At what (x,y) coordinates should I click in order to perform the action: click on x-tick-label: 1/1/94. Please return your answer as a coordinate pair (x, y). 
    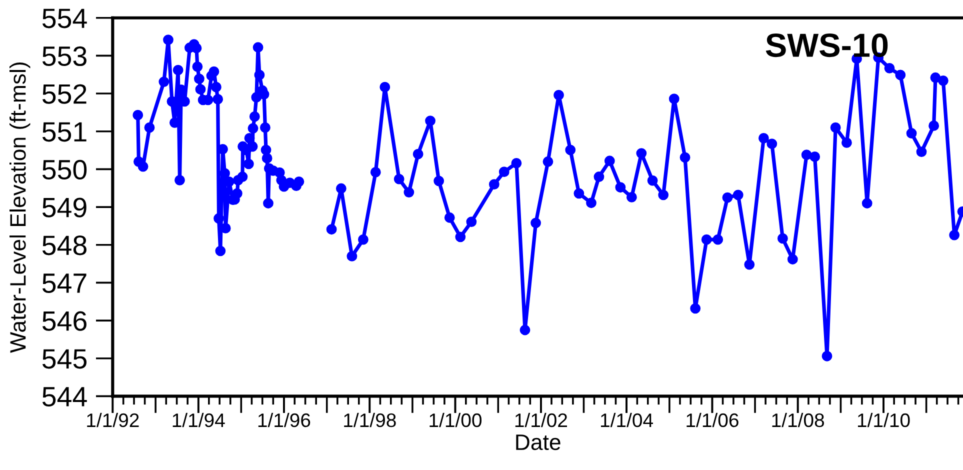
    Looking at the image, I should click on (198, 420).